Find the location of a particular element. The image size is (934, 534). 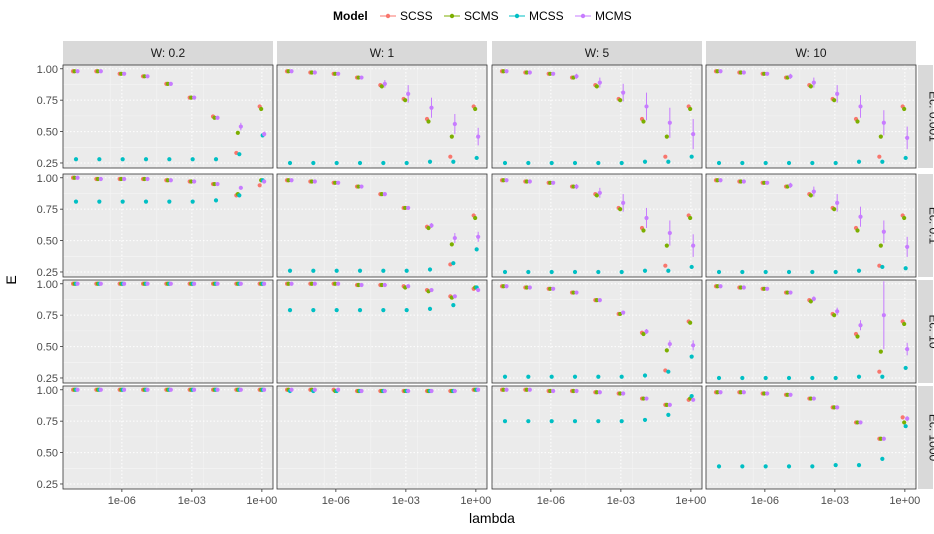

legend-label-mcss: MCSS is located at coordinates (546, 16).